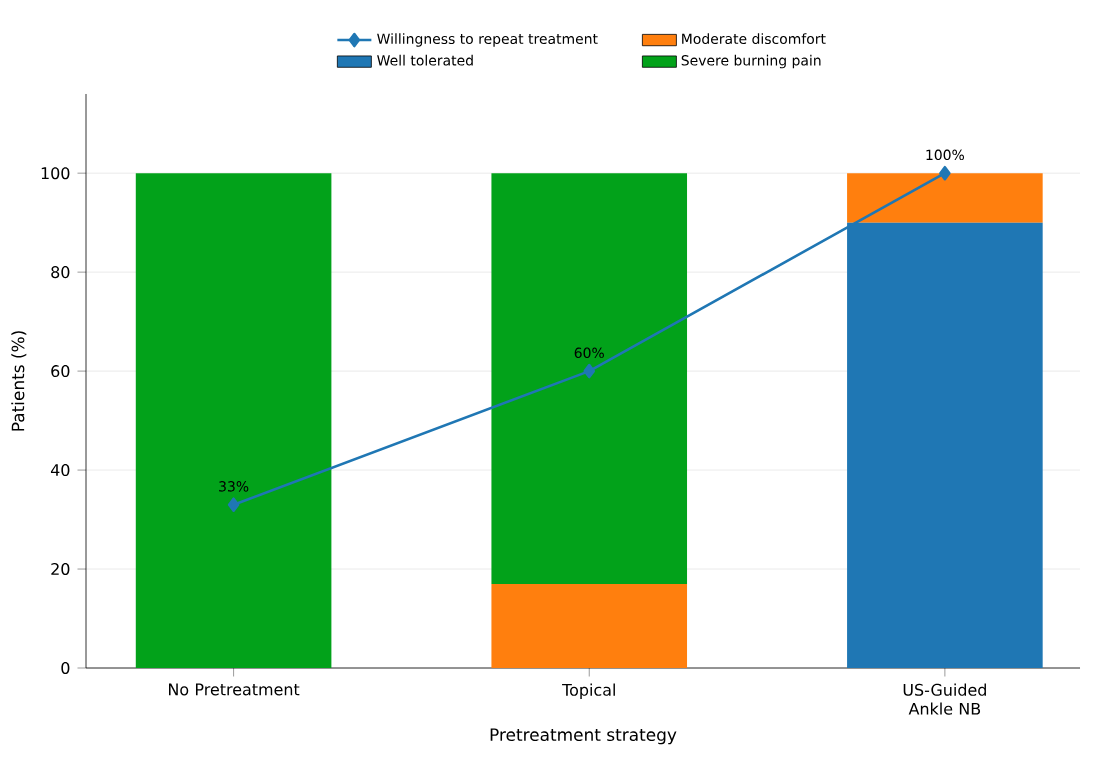  I want to click on x-axis-title: Pretreatment strategy, so click(583, 736).